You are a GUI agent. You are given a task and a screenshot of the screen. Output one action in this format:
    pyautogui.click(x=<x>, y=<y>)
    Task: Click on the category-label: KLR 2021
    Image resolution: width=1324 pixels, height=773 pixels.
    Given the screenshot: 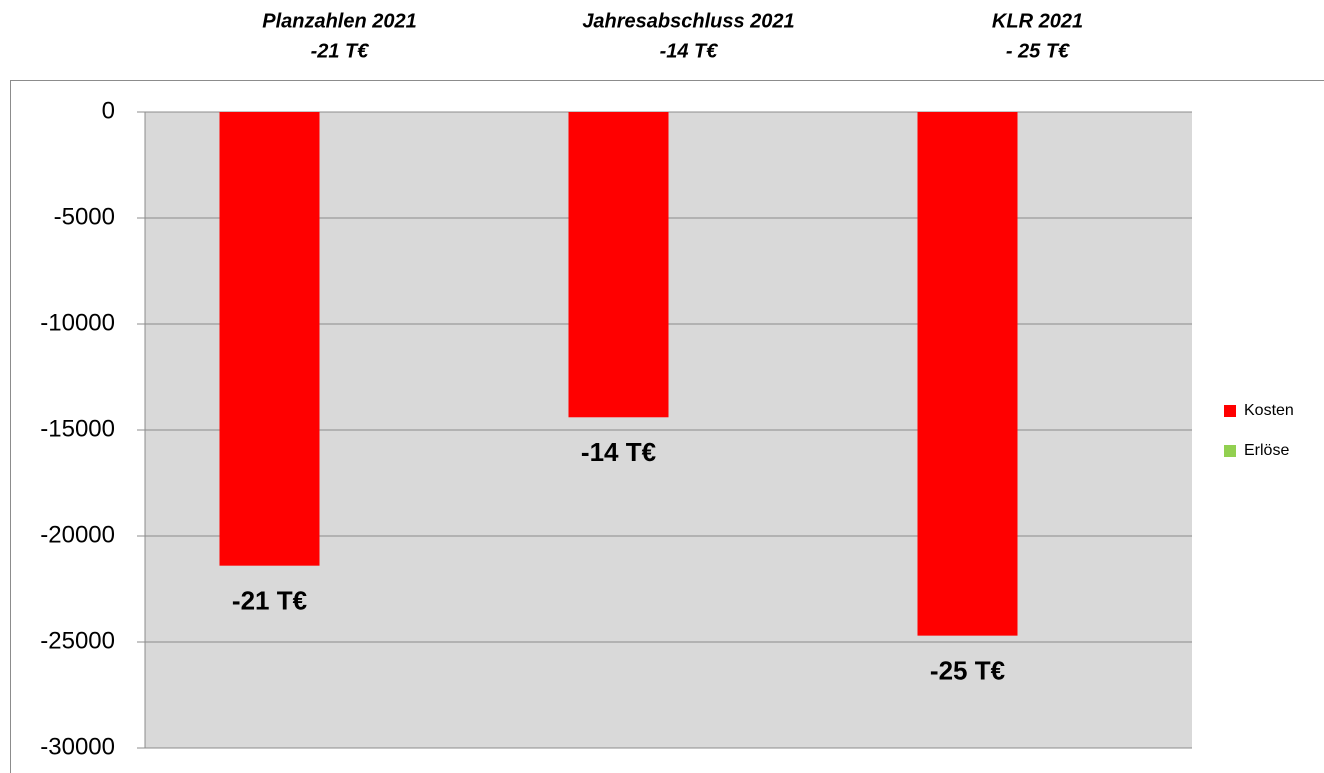 What is the action you would take?
    pyautogui.click(x=1037, y=21)
    